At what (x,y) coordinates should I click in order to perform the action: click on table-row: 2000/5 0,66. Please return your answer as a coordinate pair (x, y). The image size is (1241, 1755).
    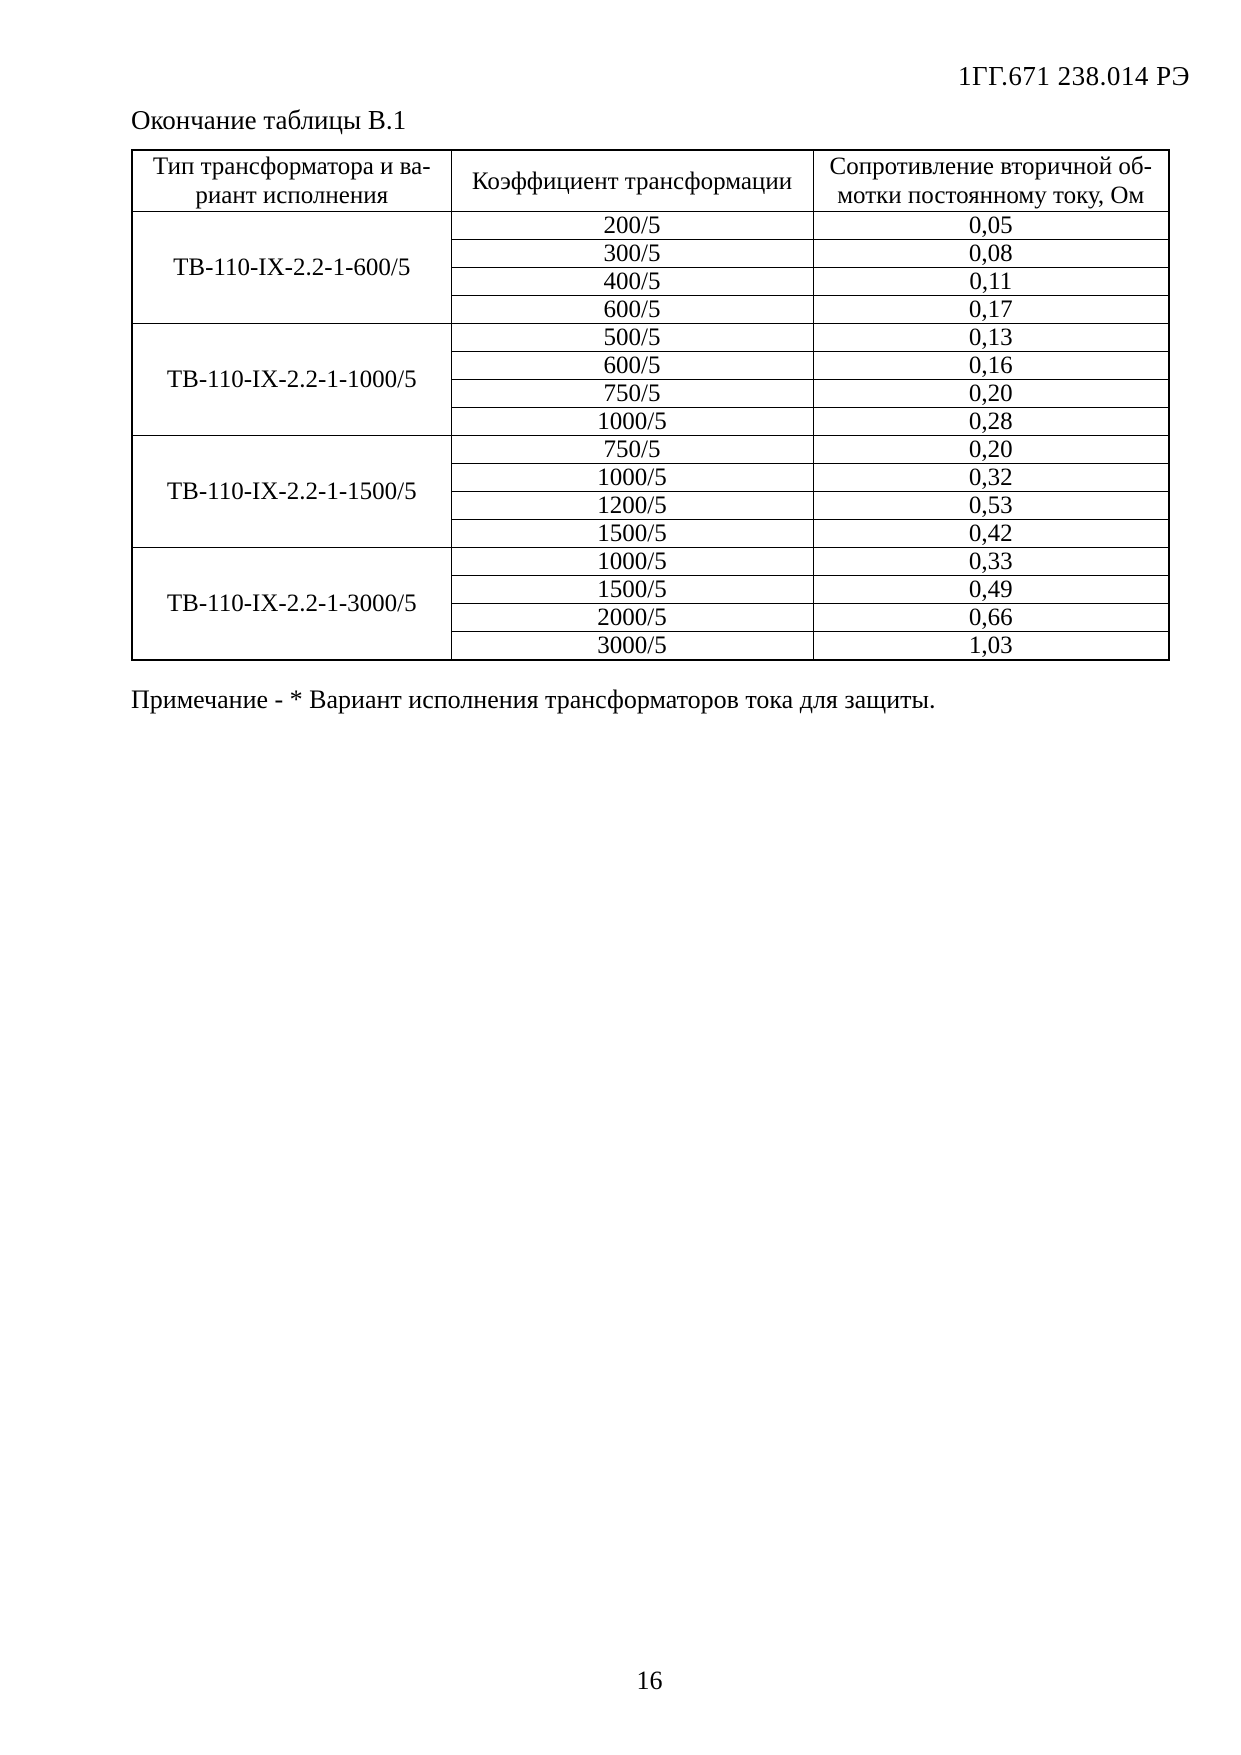
    Looking at the image, I should click on (651, 617).